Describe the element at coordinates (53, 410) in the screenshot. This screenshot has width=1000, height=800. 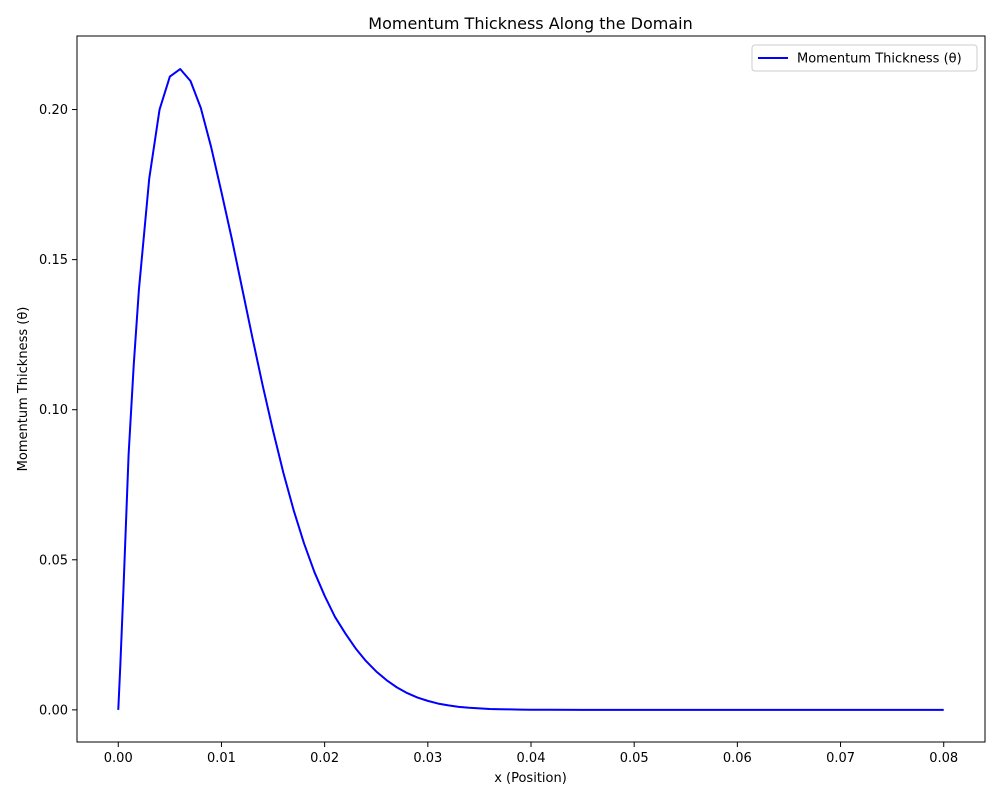
I see `y-tick-label: 0.10` at that location.